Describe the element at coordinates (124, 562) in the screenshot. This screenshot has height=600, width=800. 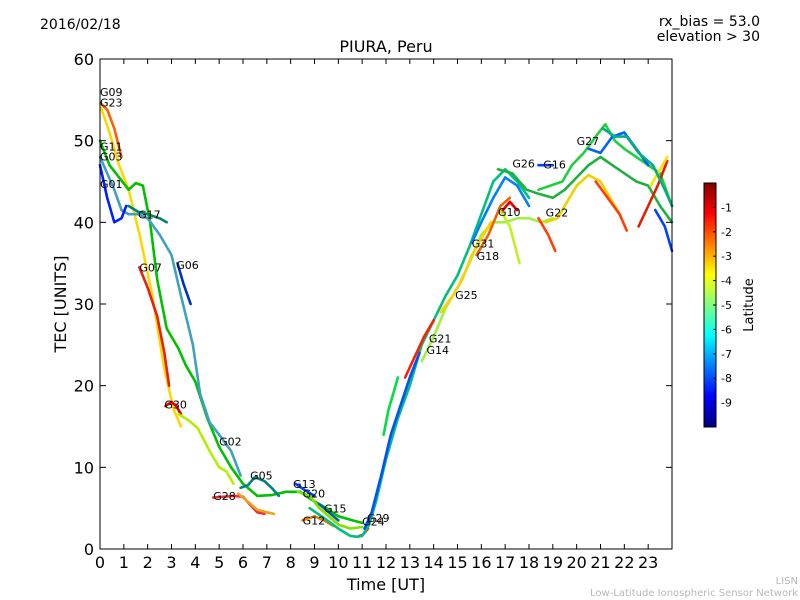
I see `x-tick-label: 1` at that location.